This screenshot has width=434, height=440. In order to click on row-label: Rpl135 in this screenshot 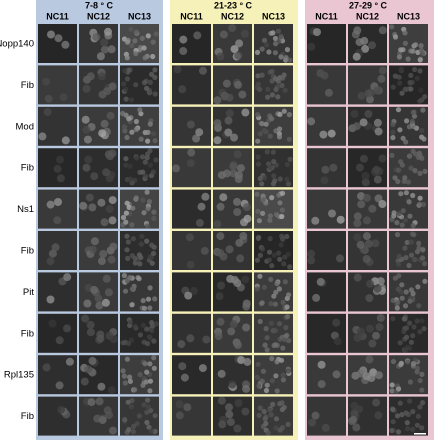, I will do `click(19, 375)`.